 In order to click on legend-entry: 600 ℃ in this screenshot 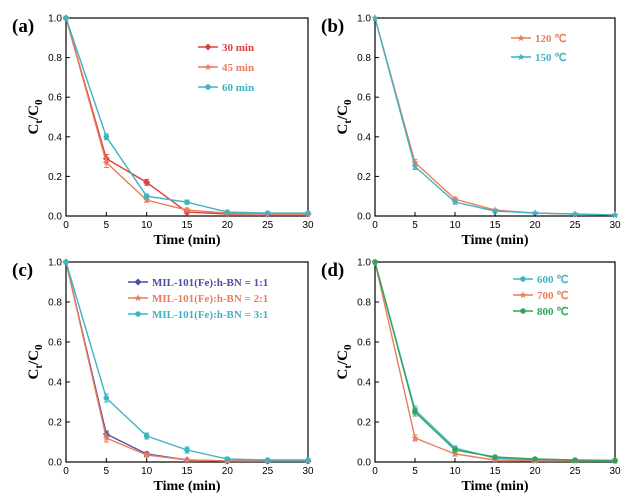, I will do `click(541, 280)`.